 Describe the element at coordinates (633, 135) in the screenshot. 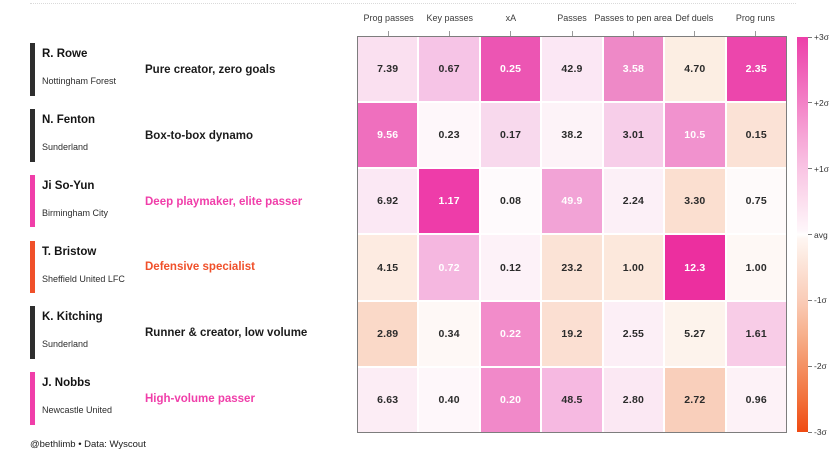

I see `heatmap-cell: 3.01` at that location.